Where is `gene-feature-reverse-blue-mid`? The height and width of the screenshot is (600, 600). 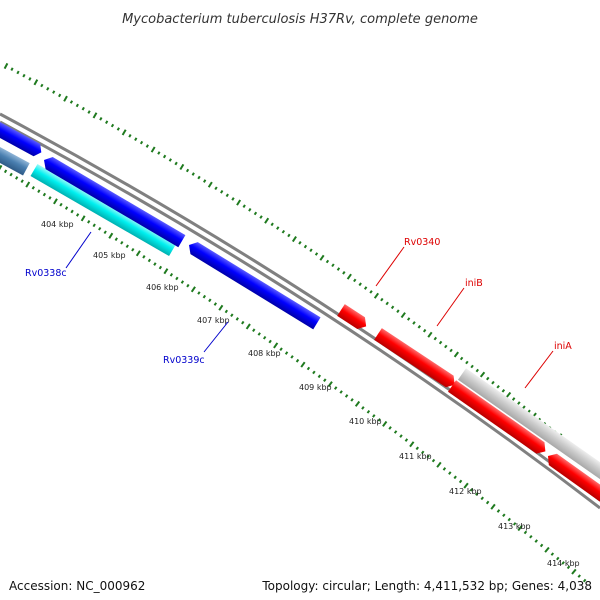 gene-feature-reverse-blue-mid is located at coordinates (113, 201).